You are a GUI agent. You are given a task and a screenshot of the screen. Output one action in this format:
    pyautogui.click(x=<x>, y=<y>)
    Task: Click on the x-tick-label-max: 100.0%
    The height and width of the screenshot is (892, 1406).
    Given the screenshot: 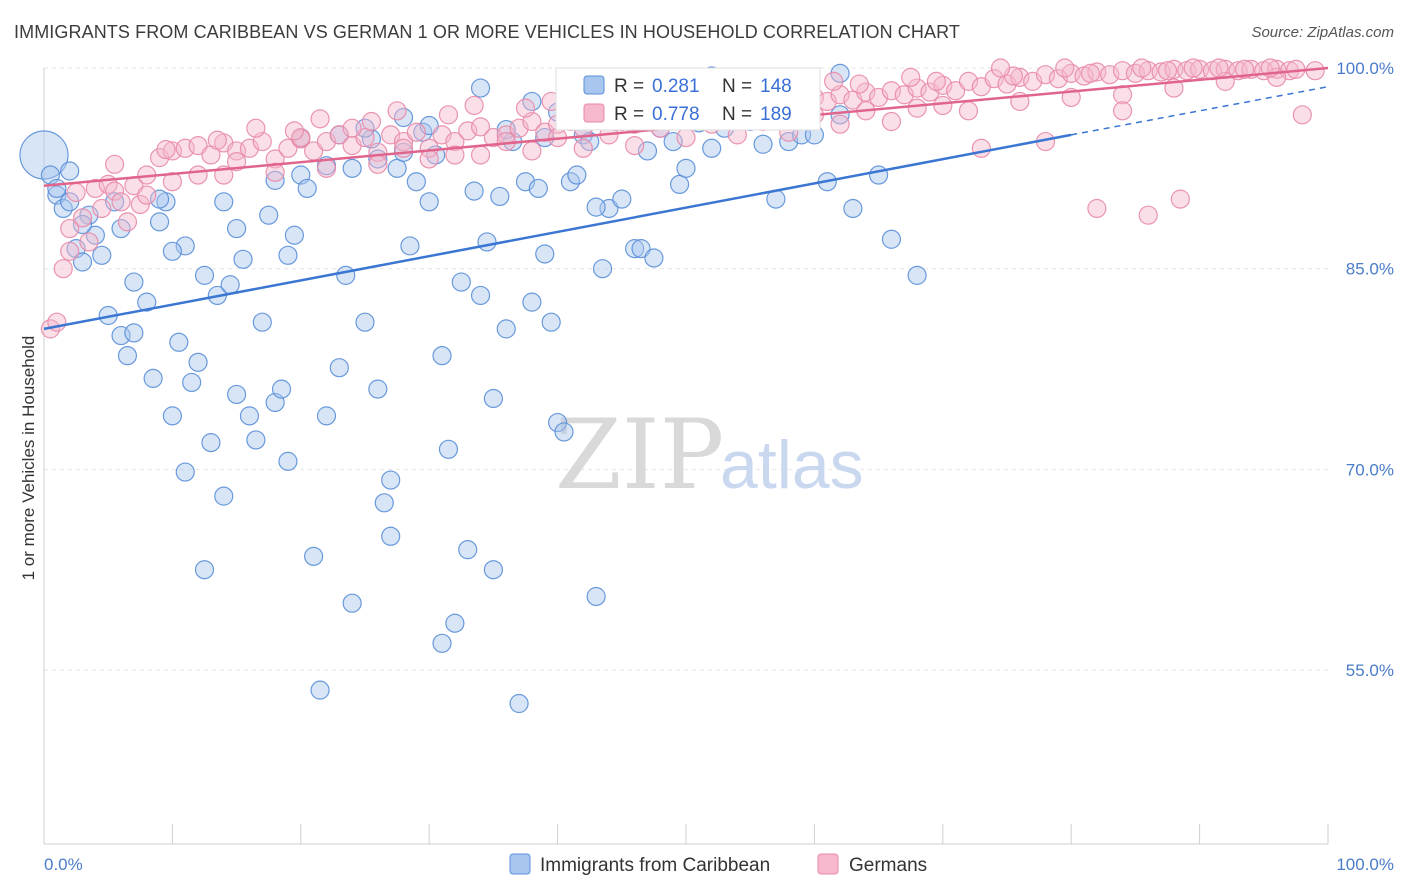 What is the action you would take?
    pyautogui.click(x=1365, y=864)
    